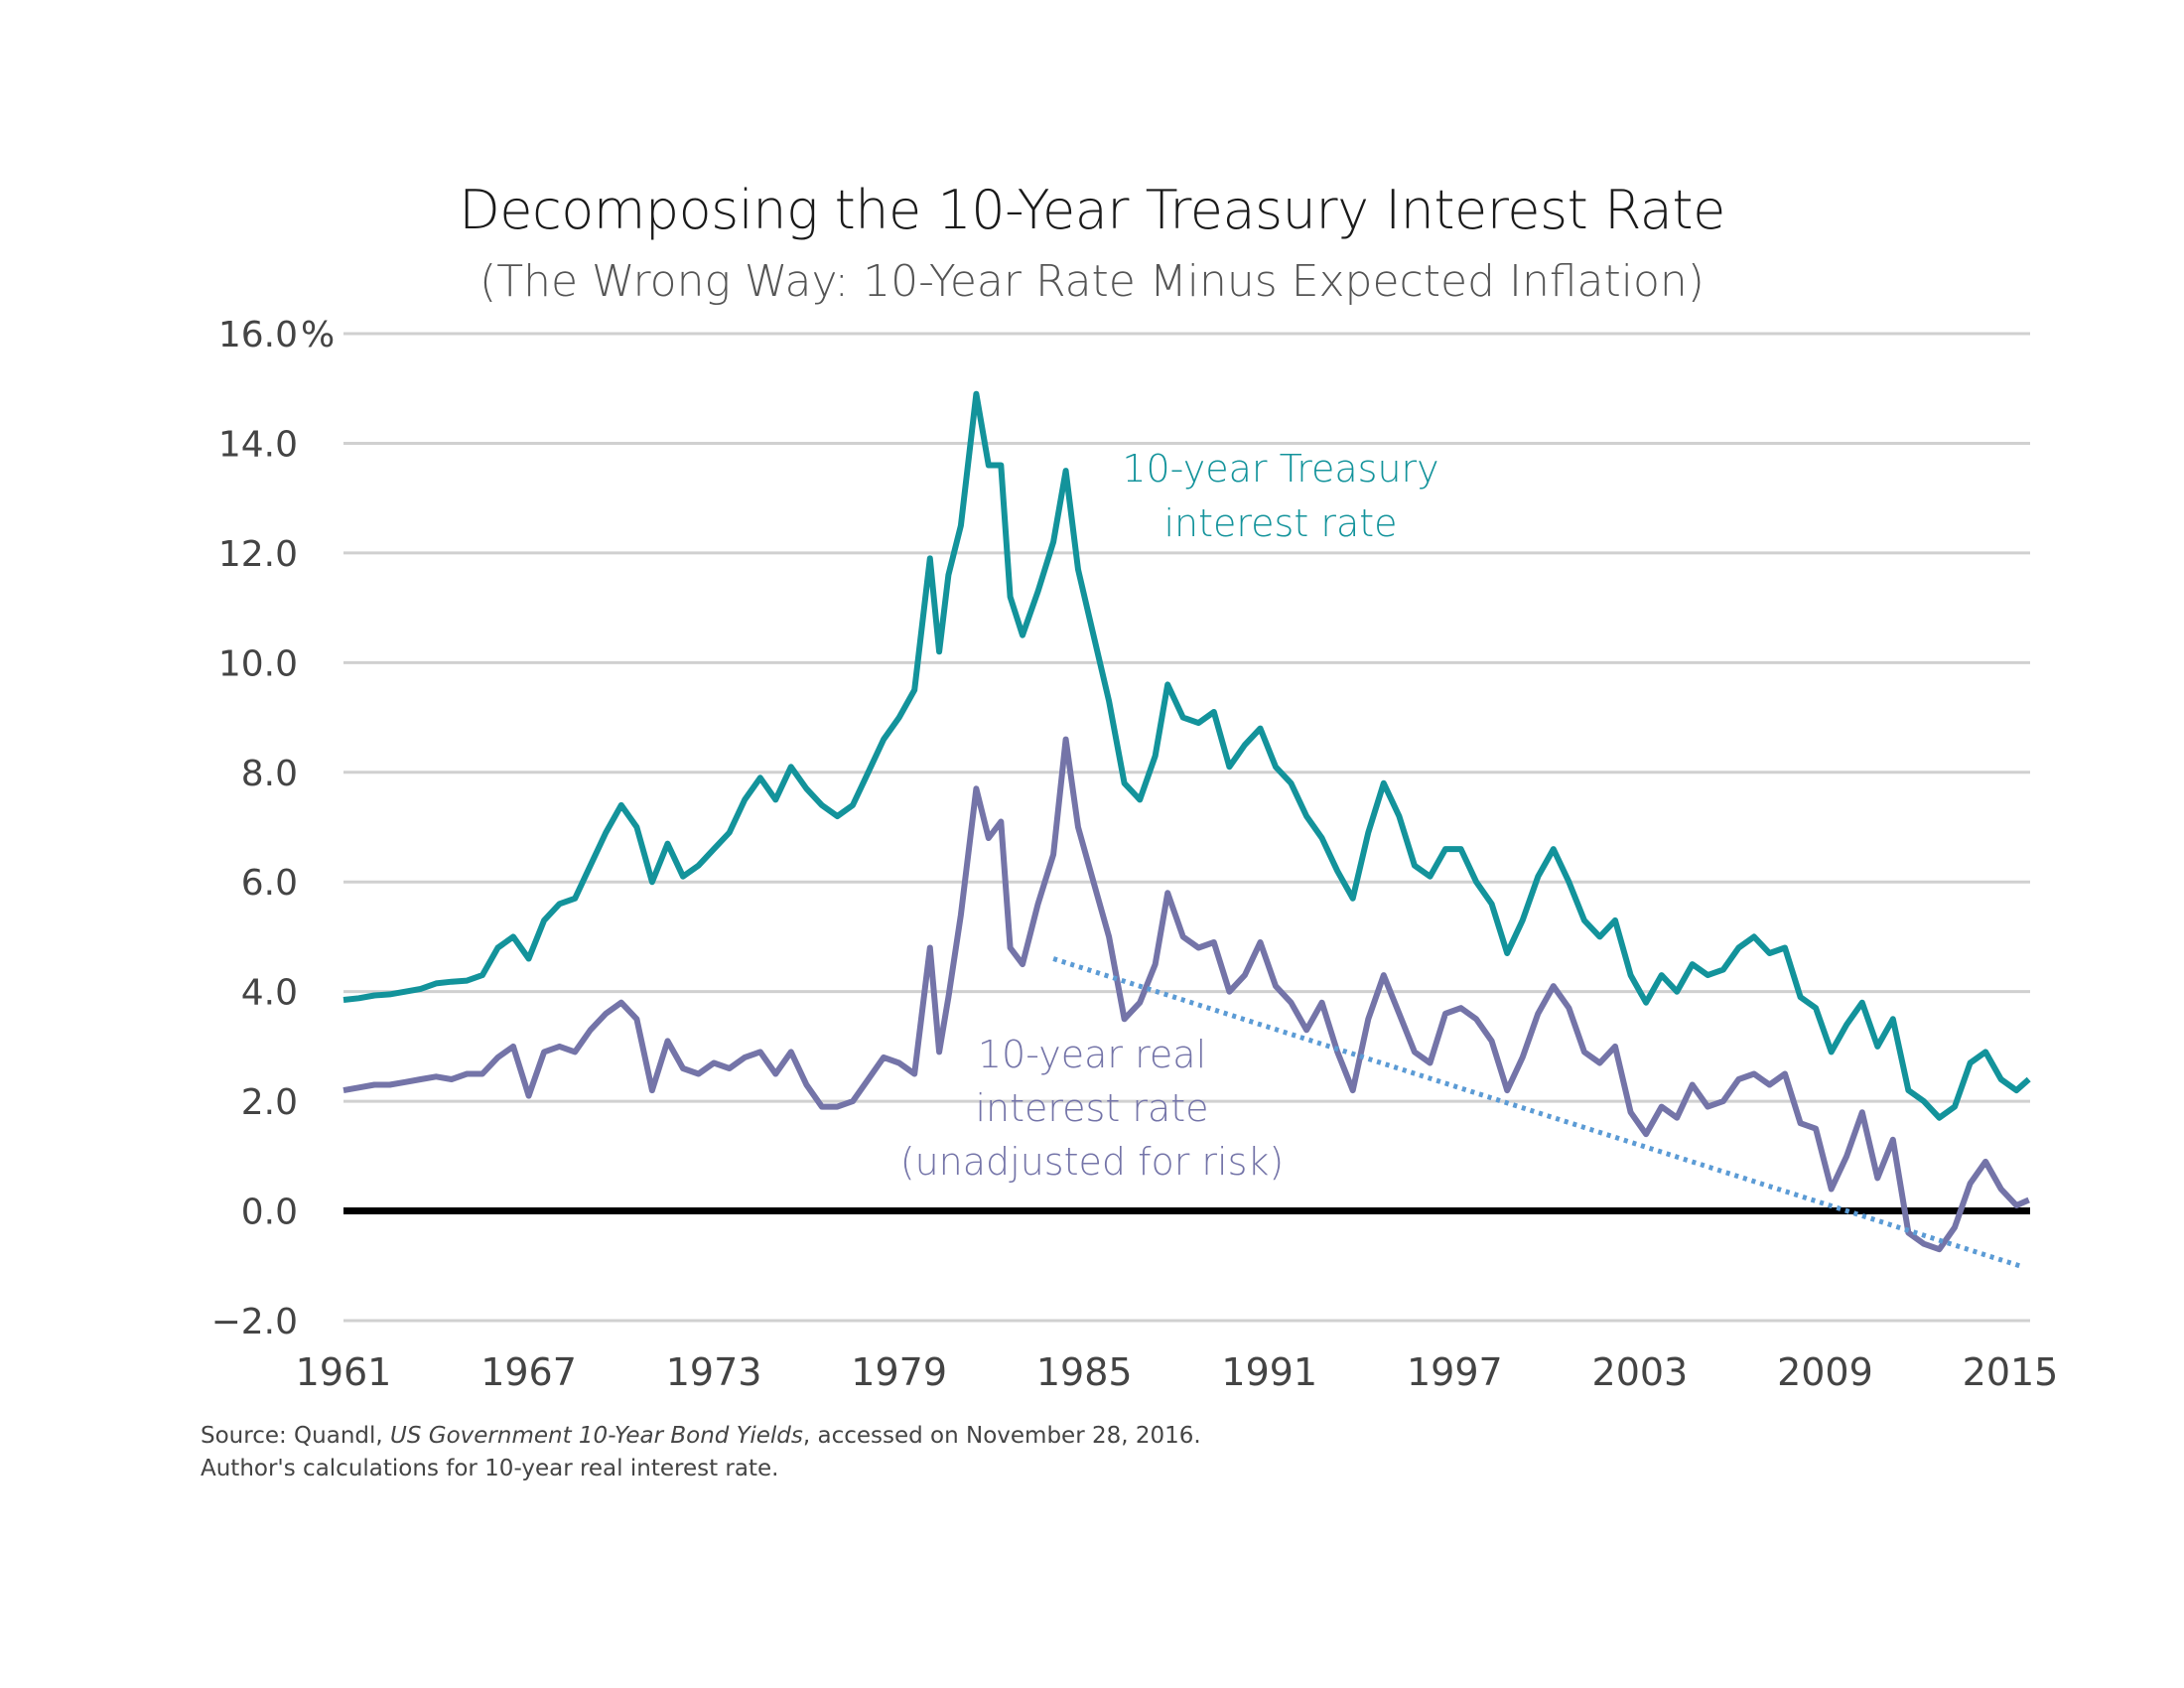  What do you see at coordinates (1280, 523) in the screenshot?
I see `annotation-treasury-line: interest rate` at bounding box center [1280, 523].